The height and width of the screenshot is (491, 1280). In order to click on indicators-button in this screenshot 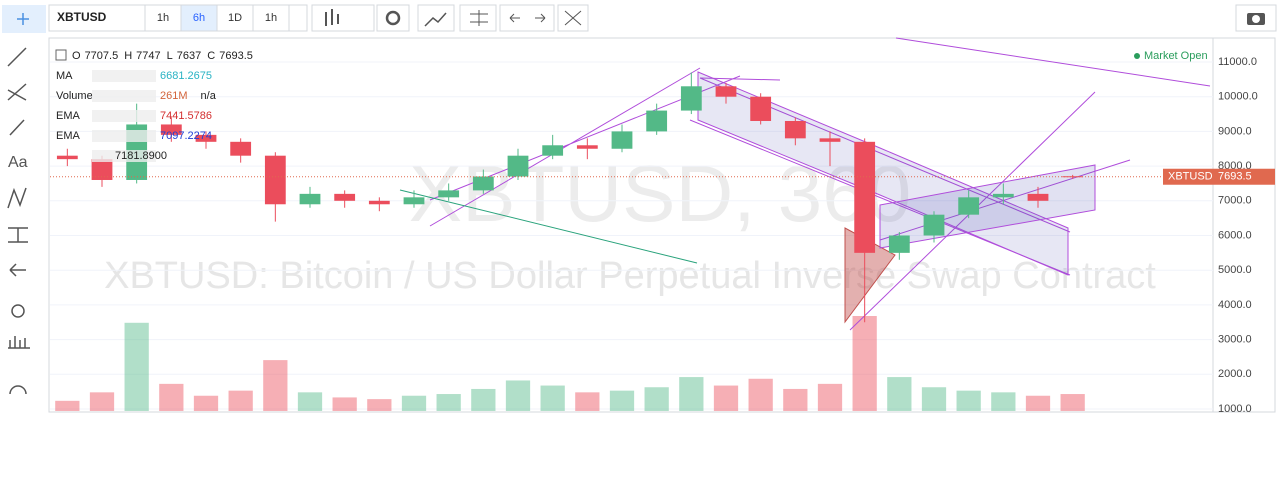, I will do `click(436, 18)`.